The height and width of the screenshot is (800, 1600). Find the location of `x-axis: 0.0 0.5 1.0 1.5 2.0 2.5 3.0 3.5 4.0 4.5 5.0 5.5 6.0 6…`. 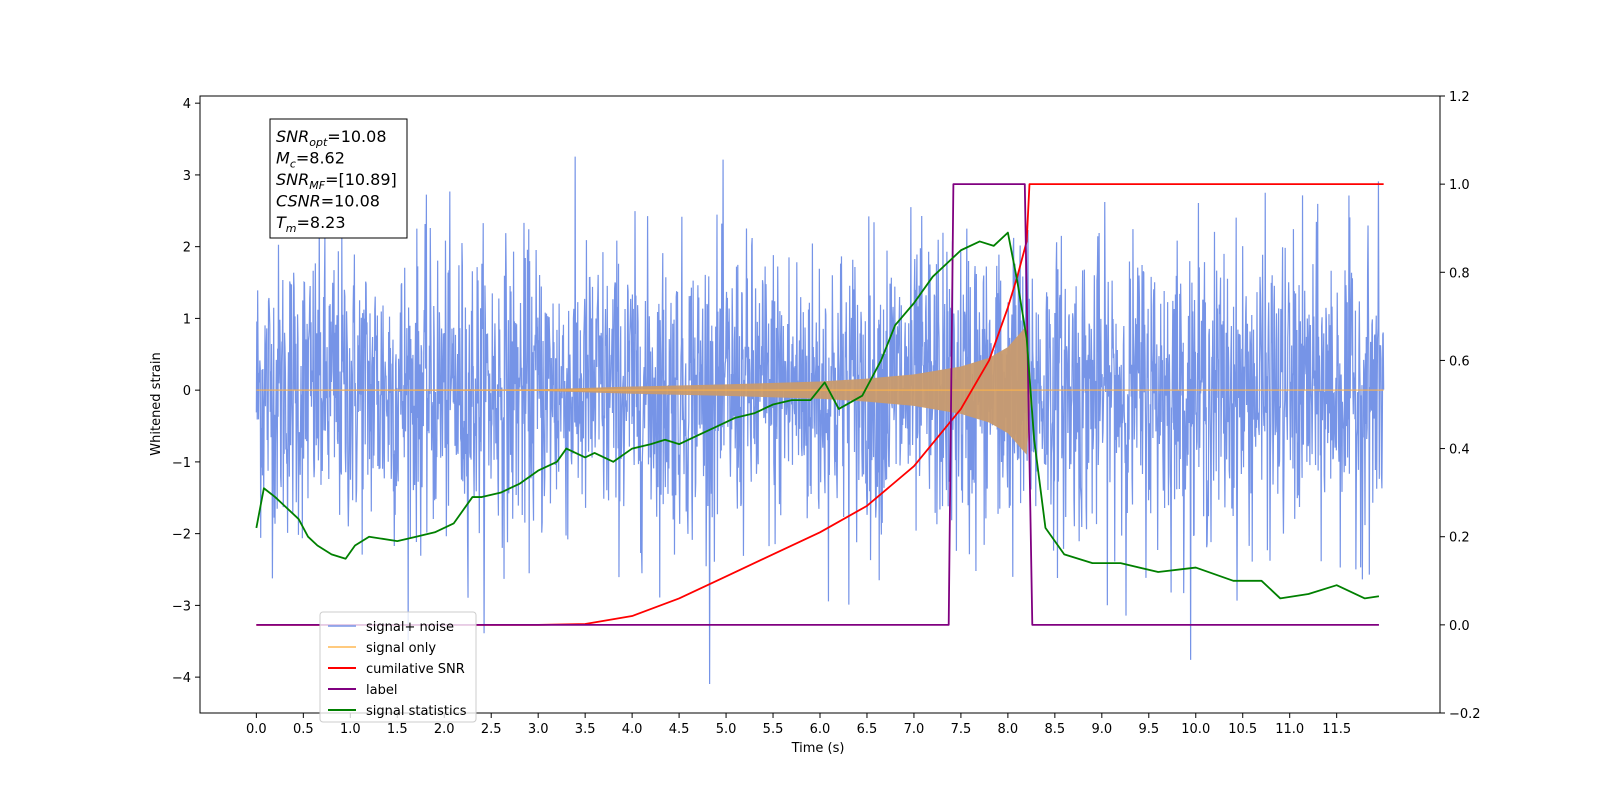

x-axis: 0.0 0.5 1.0 1.5 2.0 2.5 3.0 3.5 4.0 4.5 5.0 5.5 6.0 6… is located at coordinates (798, 725).